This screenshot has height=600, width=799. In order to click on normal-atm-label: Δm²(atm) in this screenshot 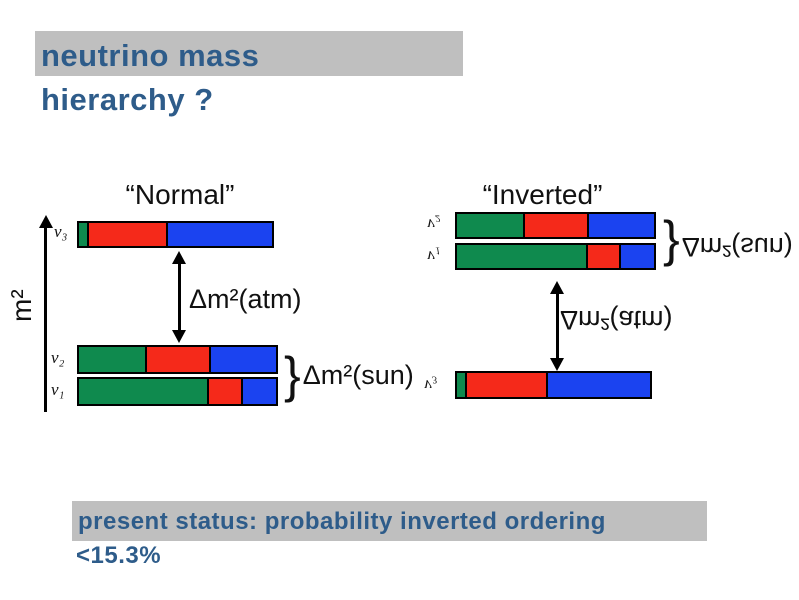, I will do `click(245, 299)`.